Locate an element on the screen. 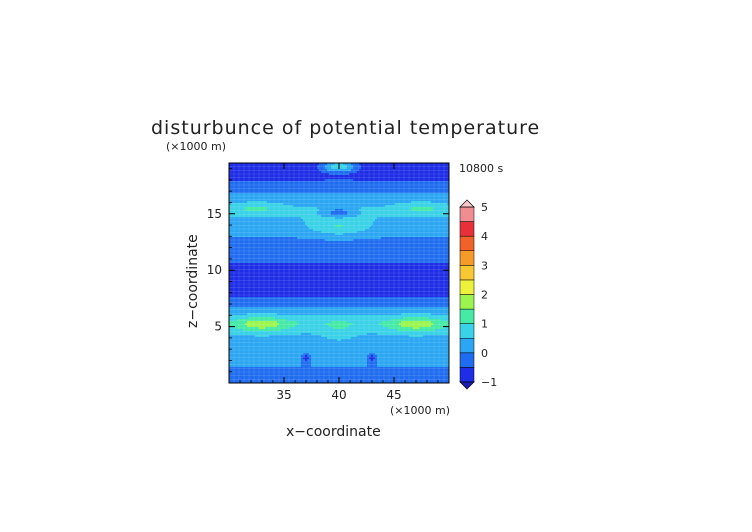 Image resolution: width=752 pixels, height=532 pixels. y-tick-label: 15 is located at coordinates (214, 214).